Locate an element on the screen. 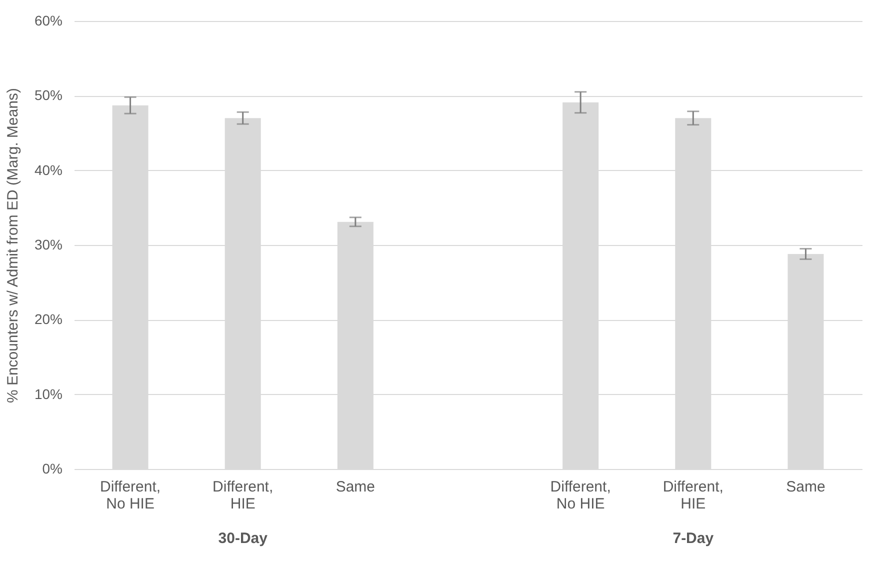  y-tick-label: 40% is located at coordinates (48, 170).